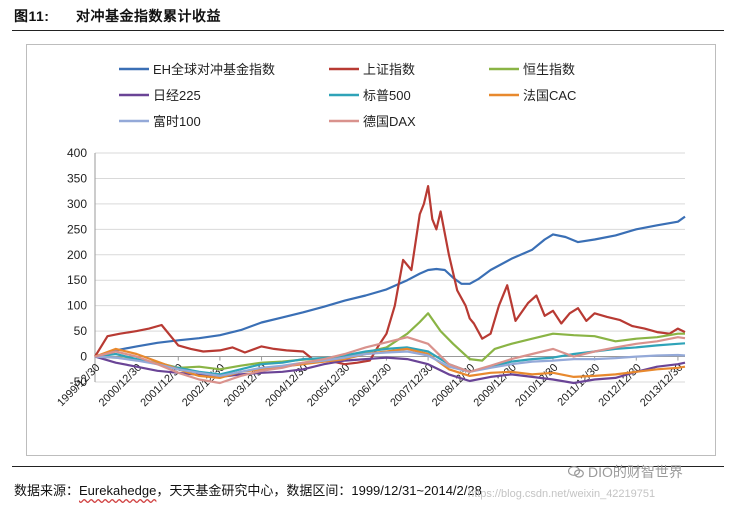 This screenshot has width=749, height=511. I want to click on y-tick-label: 200, so click(77, 255).